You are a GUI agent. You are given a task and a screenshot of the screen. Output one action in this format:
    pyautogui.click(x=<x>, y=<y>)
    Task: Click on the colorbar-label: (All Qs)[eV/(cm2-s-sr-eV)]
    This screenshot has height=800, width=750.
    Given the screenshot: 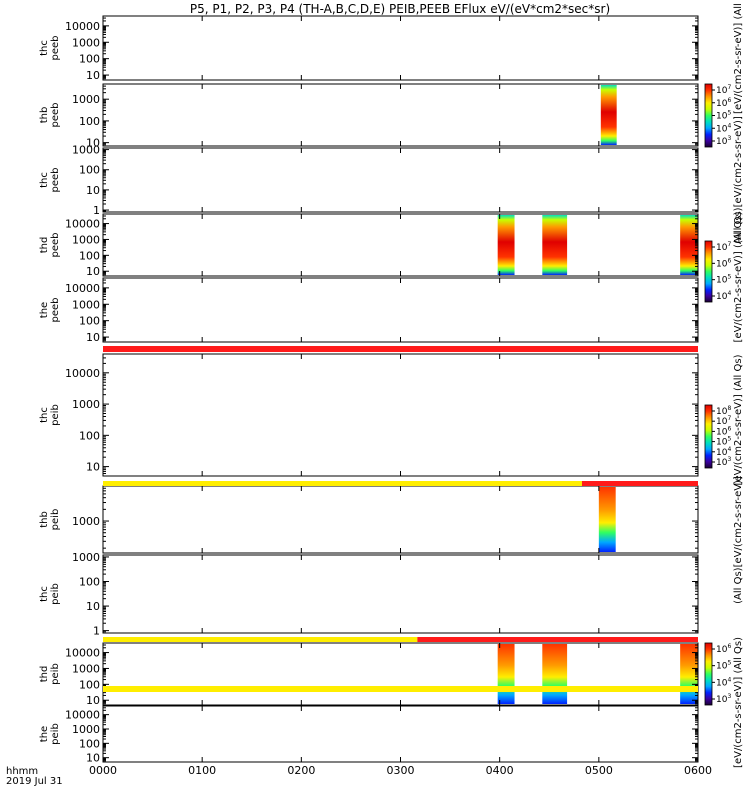 What is the action you would take?
    pyautogui.click(x=738, y=540)
    